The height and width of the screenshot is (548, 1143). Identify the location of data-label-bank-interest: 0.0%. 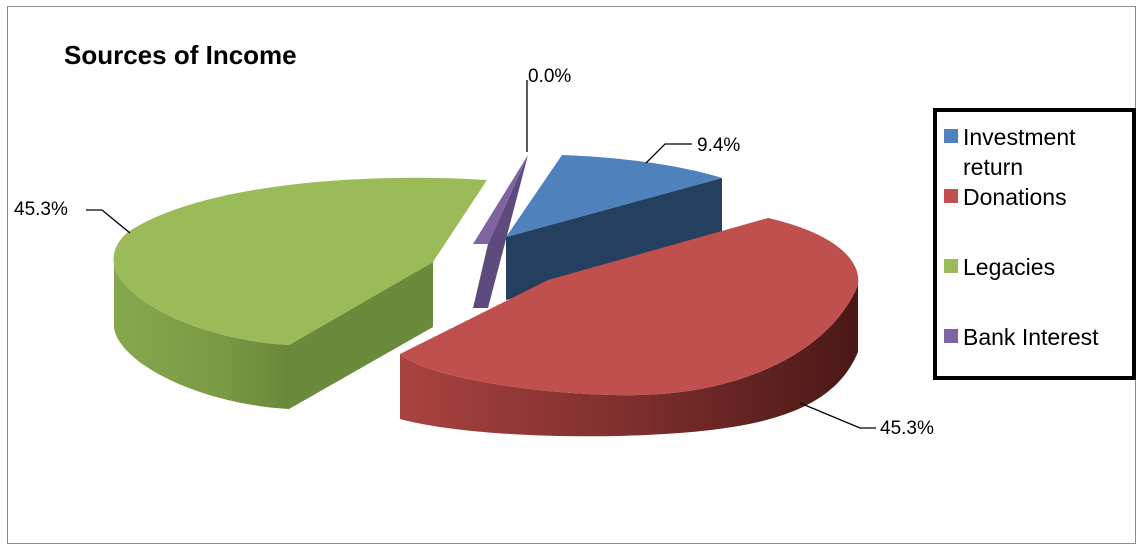
(549, 76).